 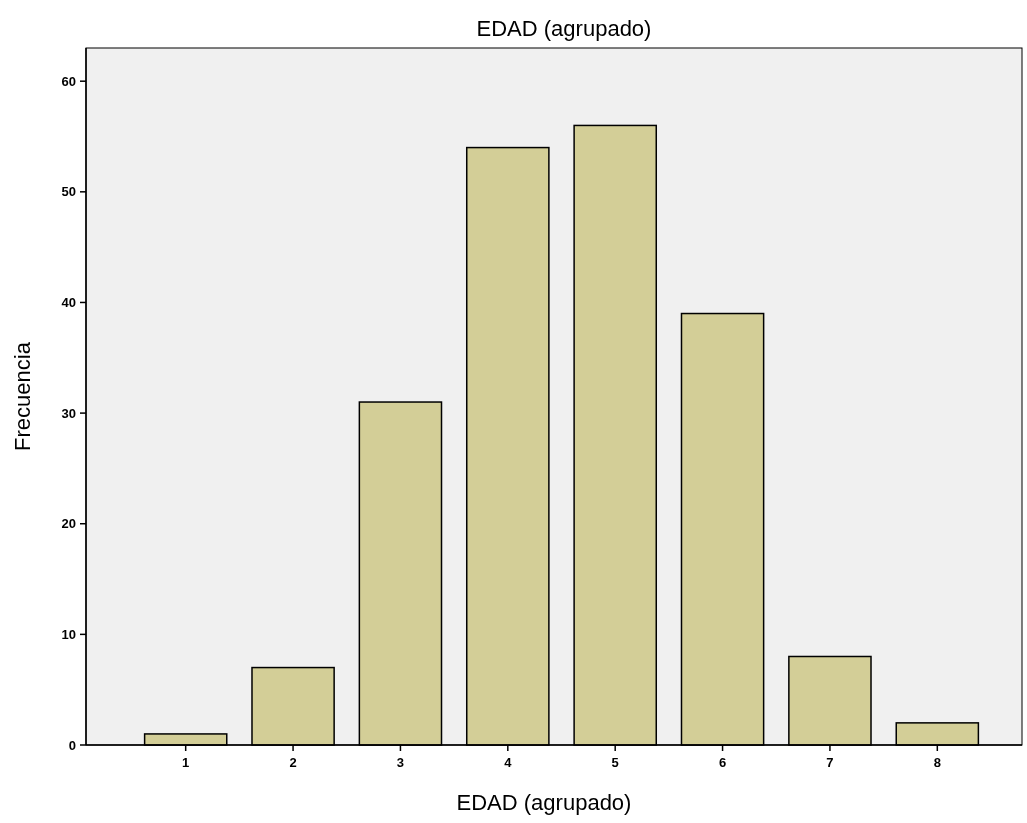 What do you see at coordinates (293, 762) in the screenshot?
I see `x-tick-label: 2` at bounding box center [293, 762].